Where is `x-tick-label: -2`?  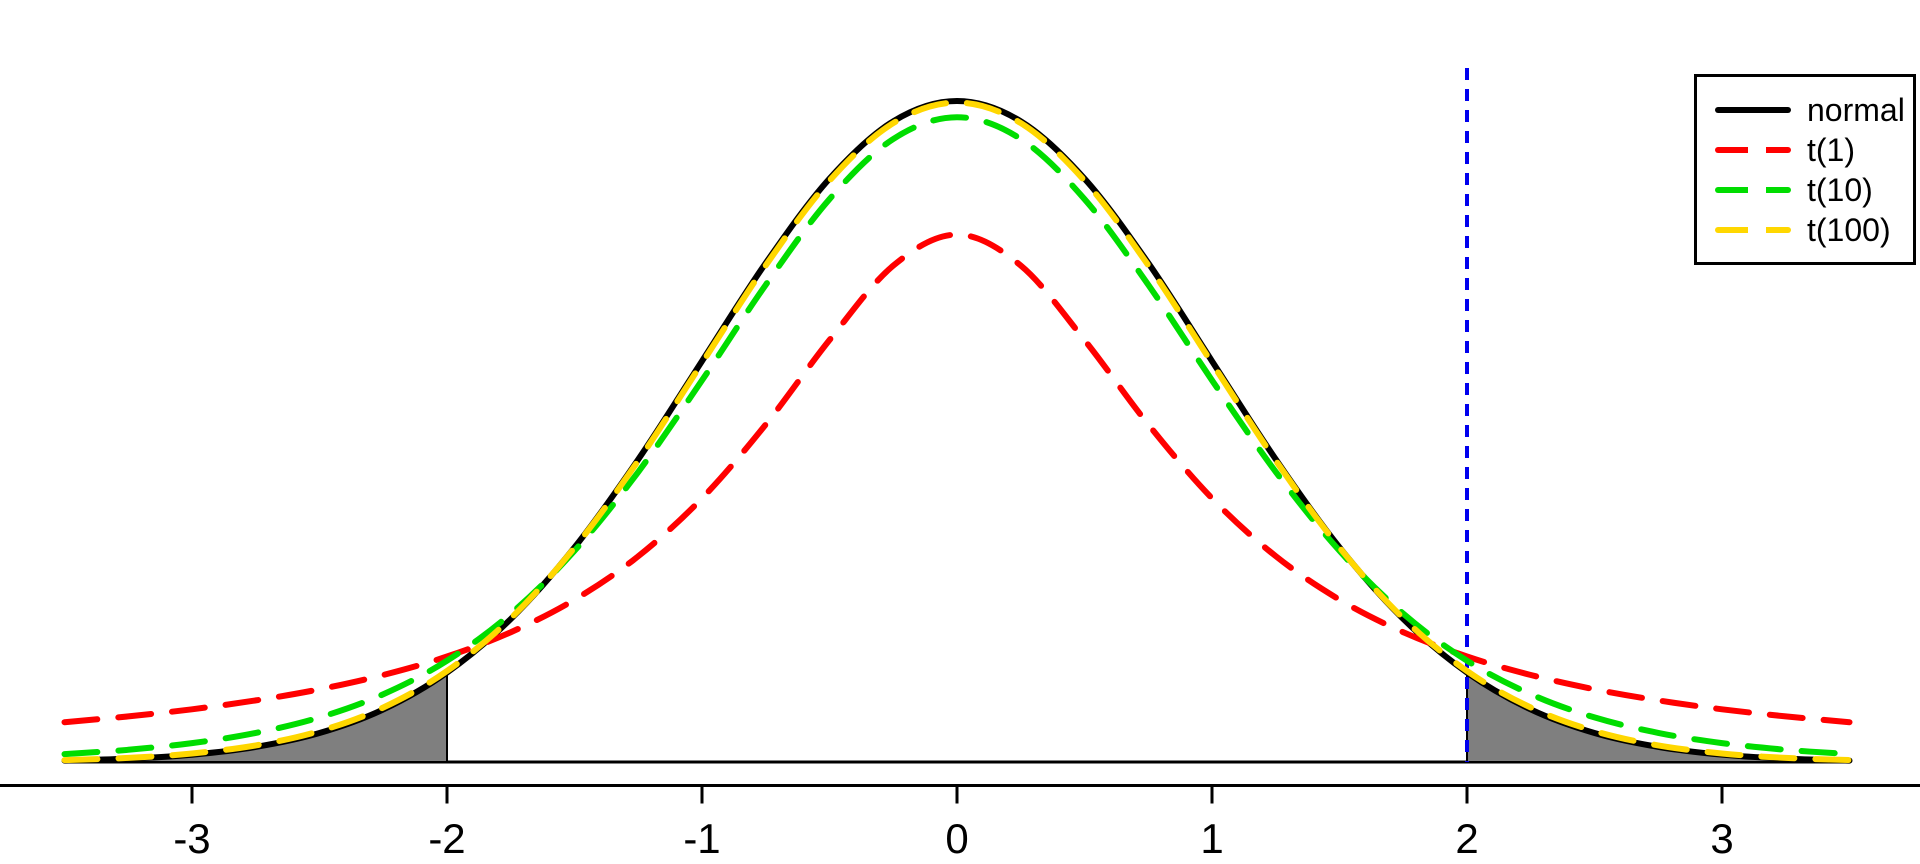 x-tick-label: -2 is located at coordinates (446, 838).